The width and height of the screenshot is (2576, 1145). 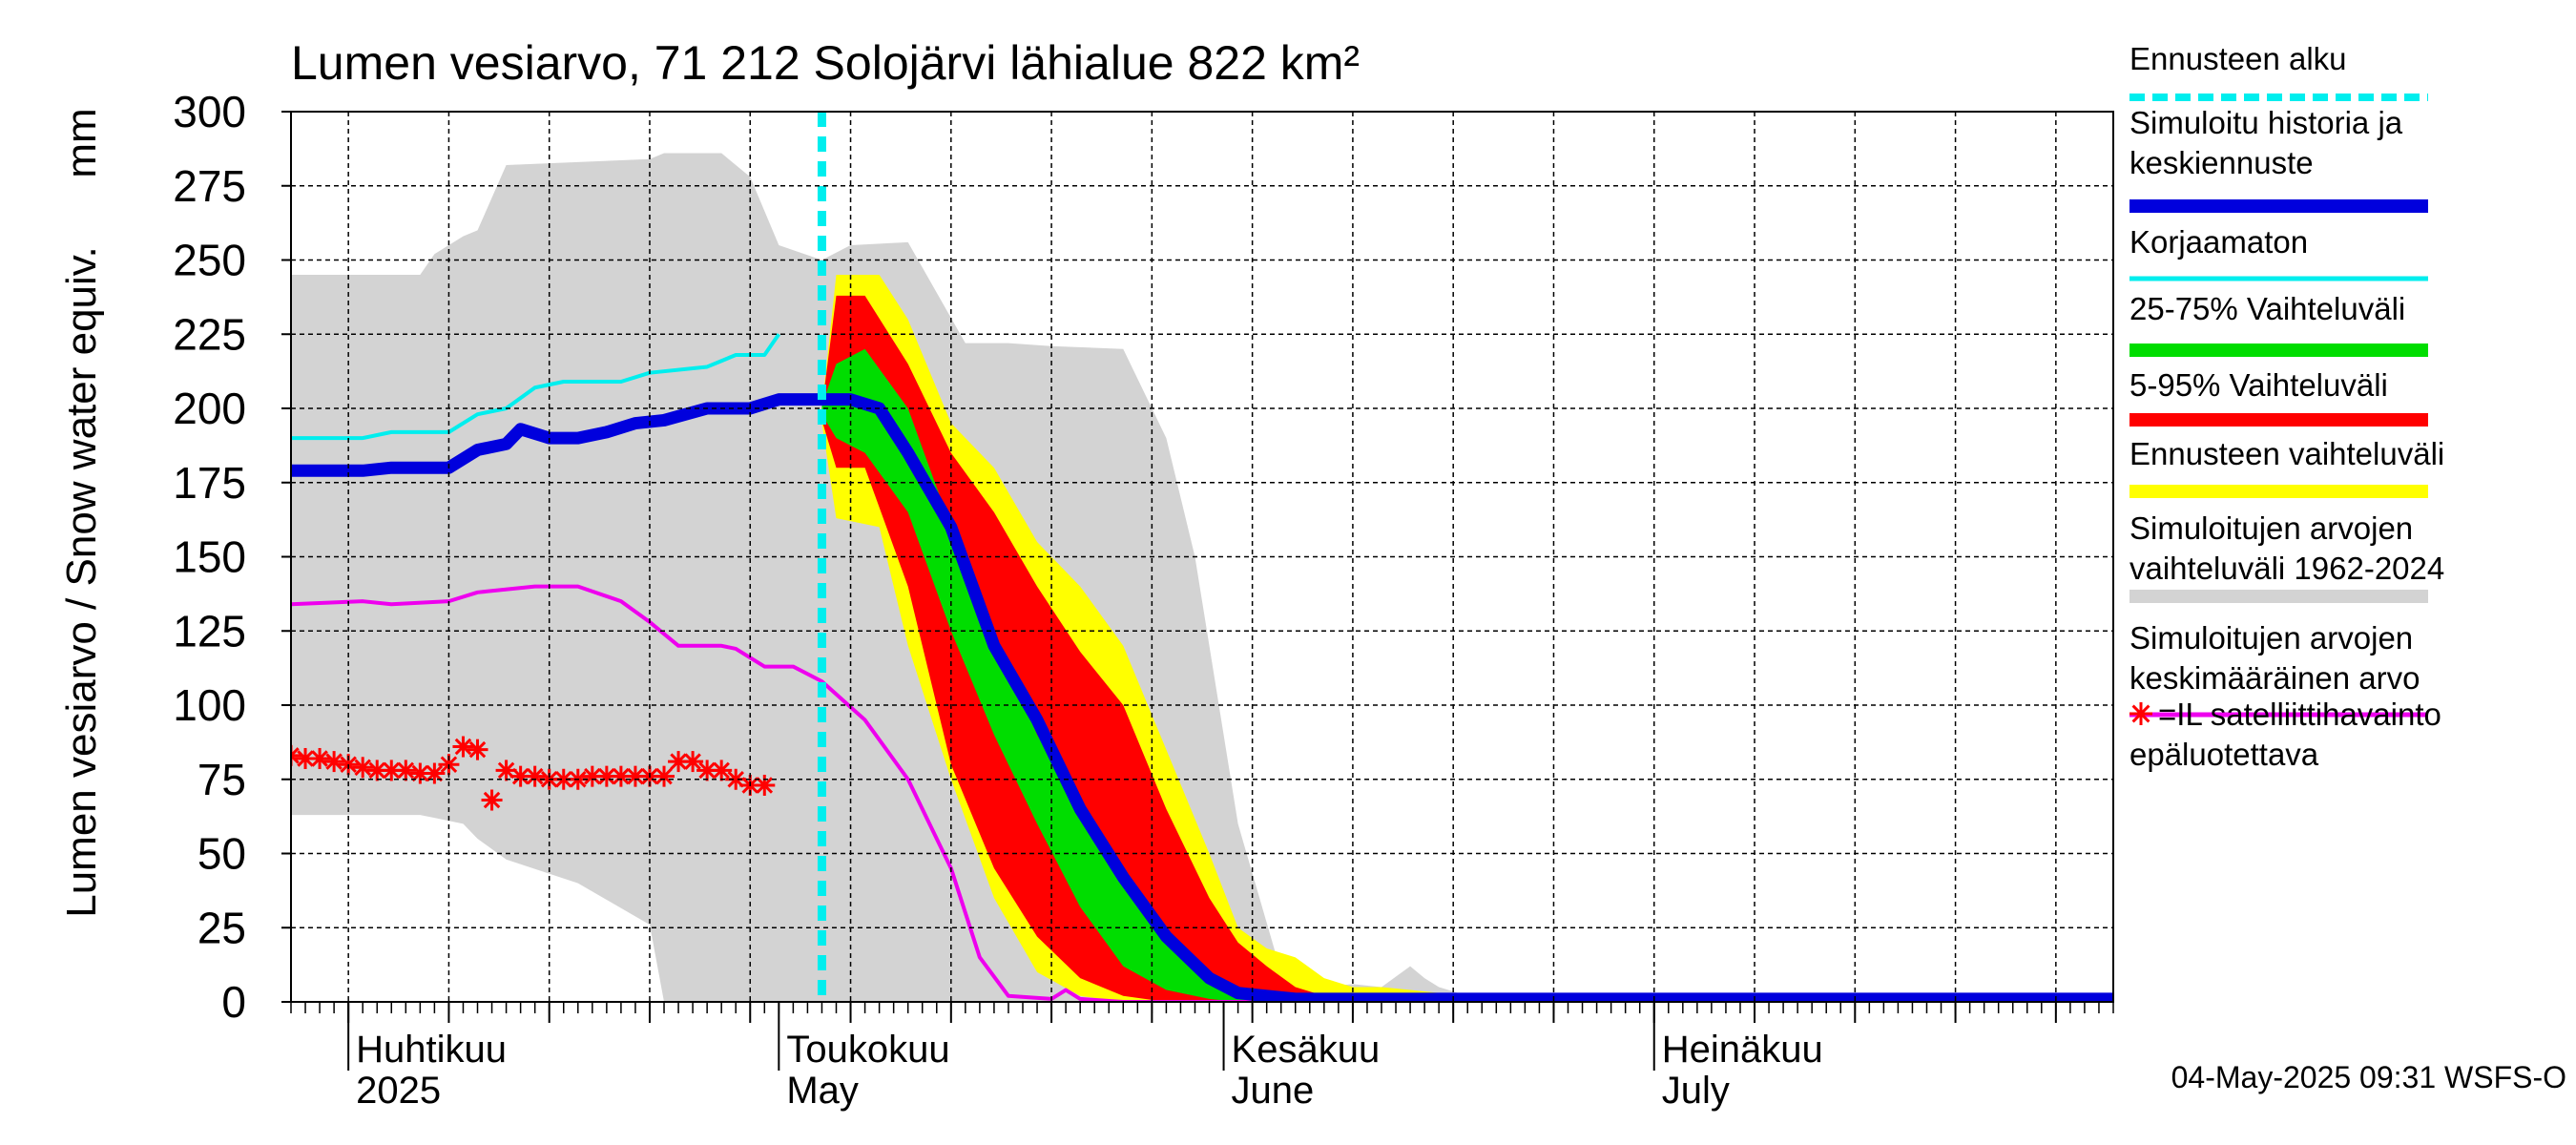 I want to click on y-tick-label: 150, so click(x=209, y=557).